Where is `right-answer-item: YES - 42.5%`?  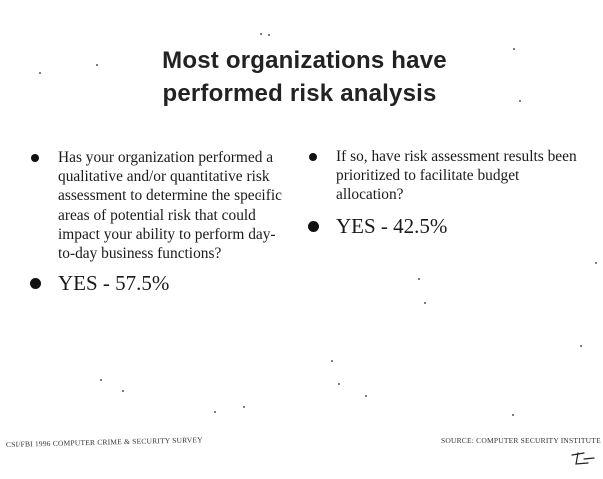 right-answer-item: YES - 42.5% is located at coordinates (448, 226).